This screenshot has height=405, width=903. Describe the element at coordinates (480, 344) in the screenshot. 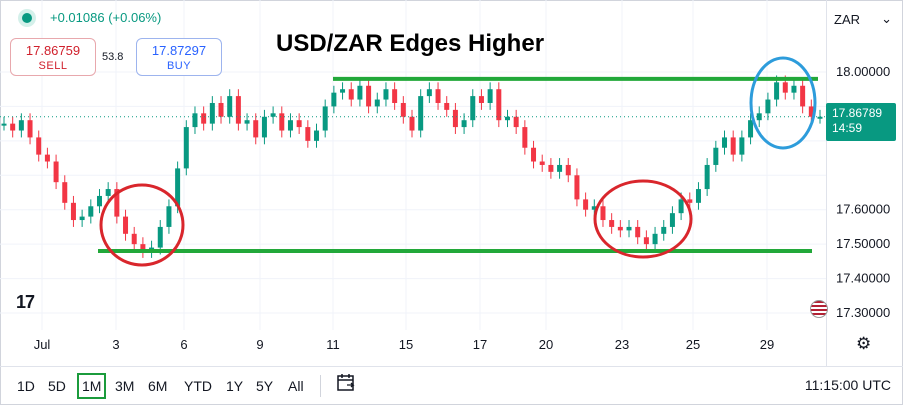

I see `x-tick-label: 17` at that location.